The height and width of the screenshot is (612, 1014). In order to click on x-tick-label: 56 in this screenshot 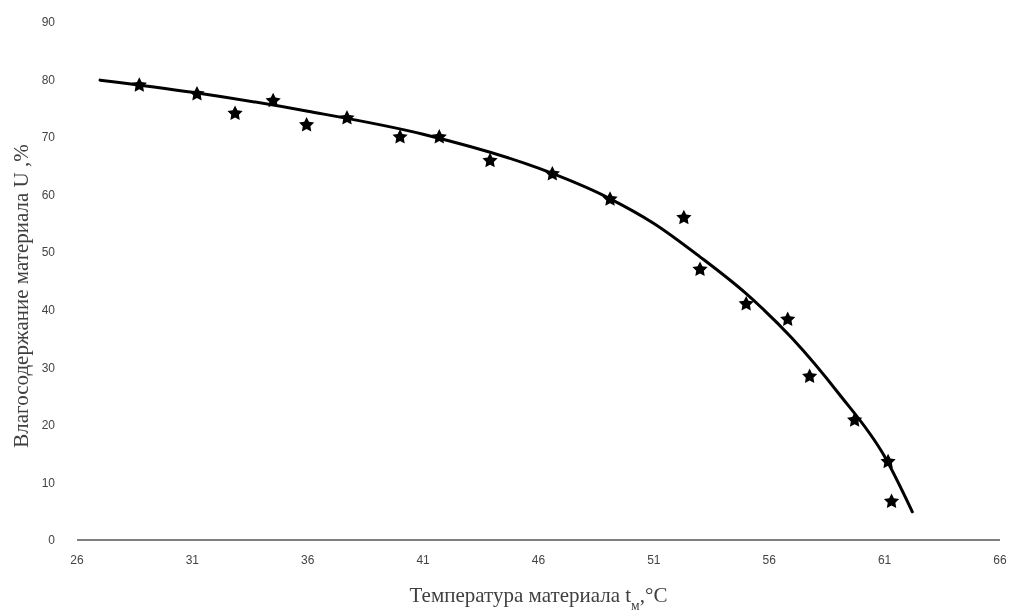, I will do `click(769, 560)`.